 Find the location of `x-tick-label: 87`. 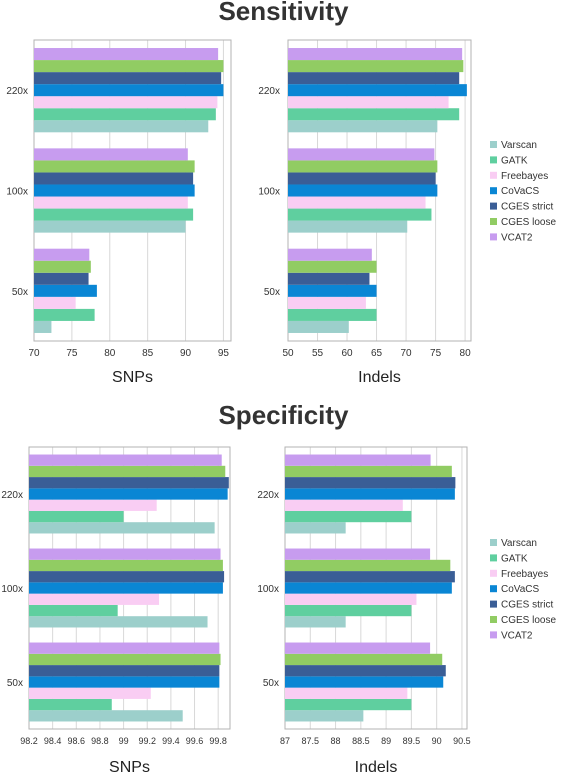

x-tick-label: 87 is located at coordinates (285, 741).